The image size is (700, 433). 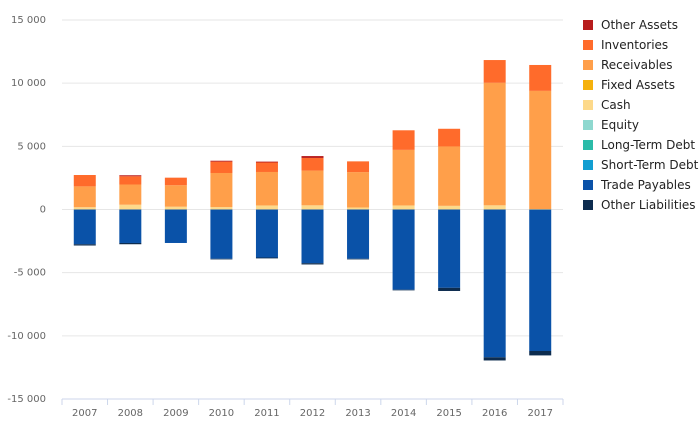 What do you see at coordinates (358, 167) in the screenshot?
I see `bar-inventories-2013` at bounding box center [358, 167].